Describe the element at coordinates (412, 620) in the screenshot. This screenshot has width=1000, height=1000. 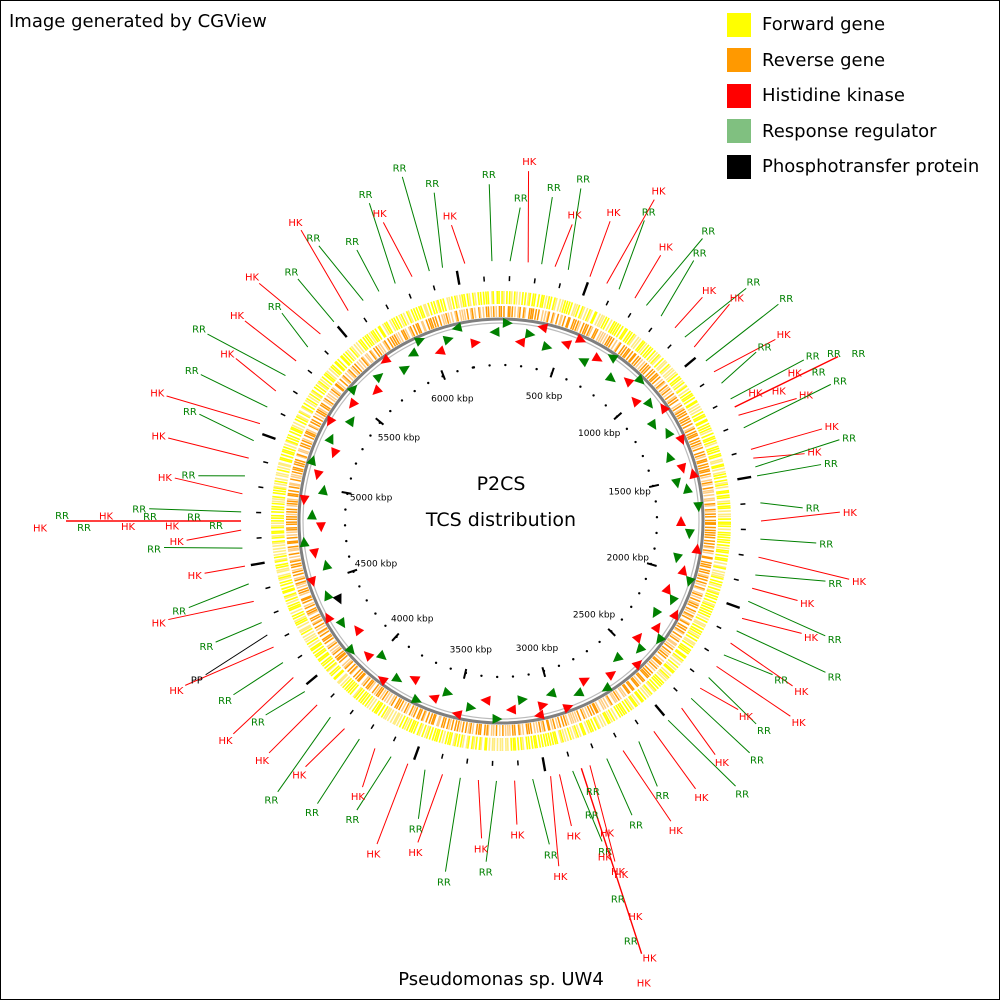
I see `ruler-label: 4000 kbp` at that location.